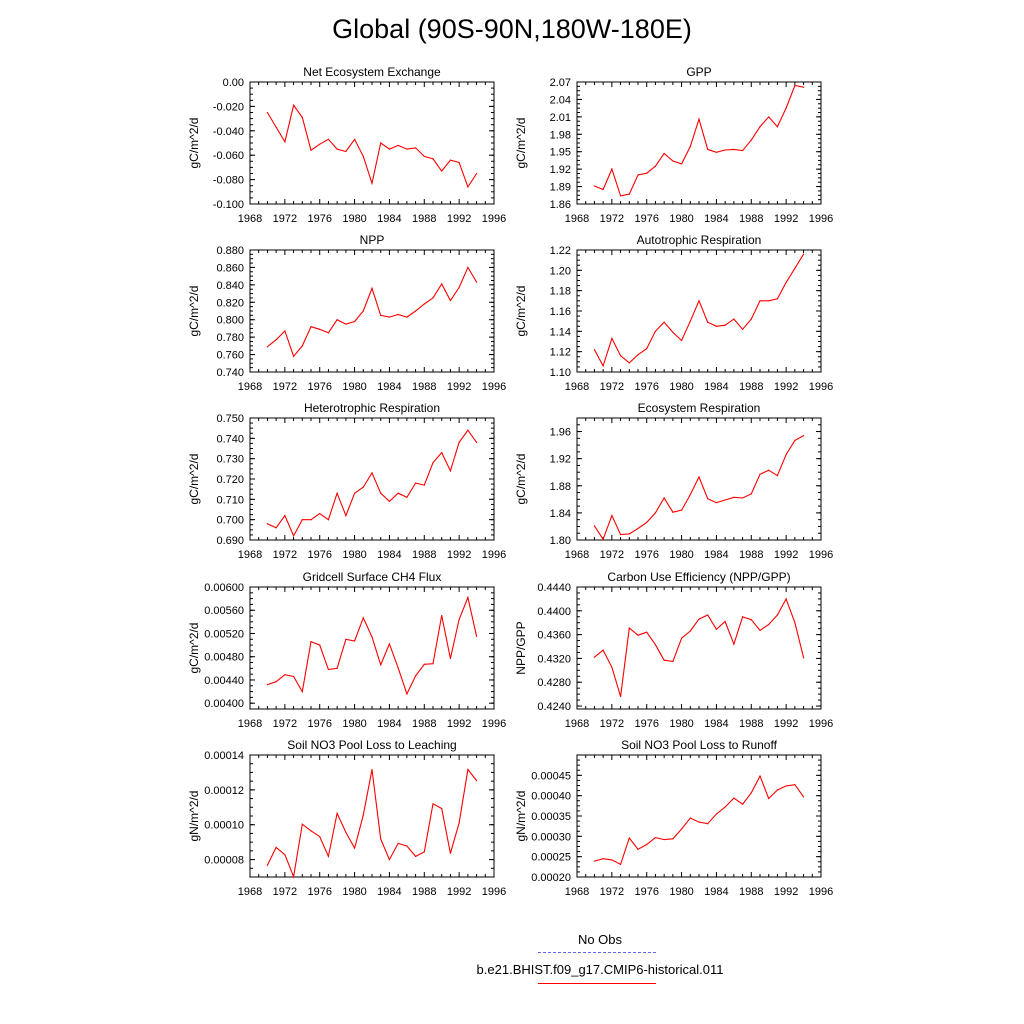 The height and width of the screenshot is (1024, 1024). I want to click on x-tick-label: 1968, so click(577, 555).